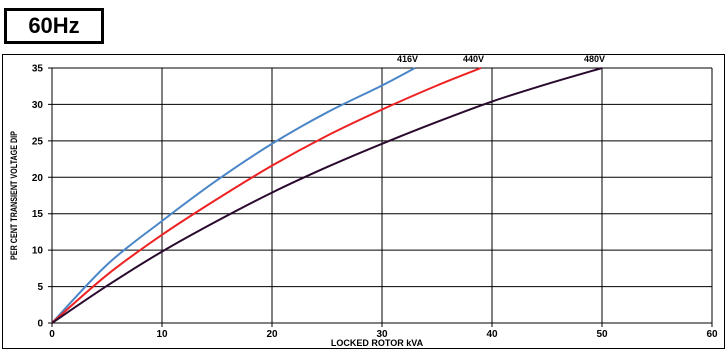 Image resolution: width=726 pixels, height=349 pixels. I want to click on y-tick-label: 30, so click(38, 105).